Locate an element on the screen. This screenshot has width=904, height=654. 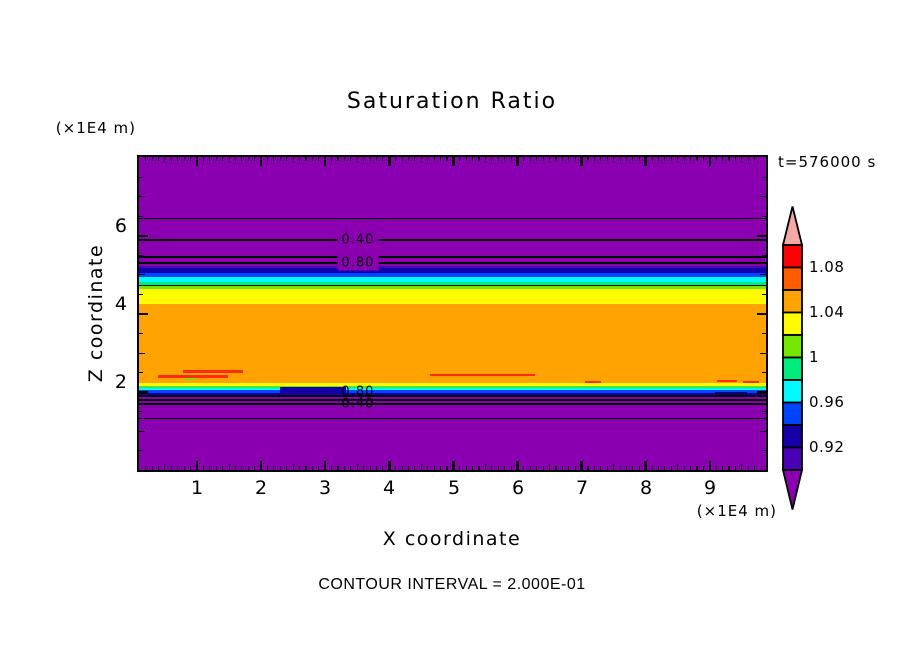
contour-line-1.00 is located at coordinates (452, 286).